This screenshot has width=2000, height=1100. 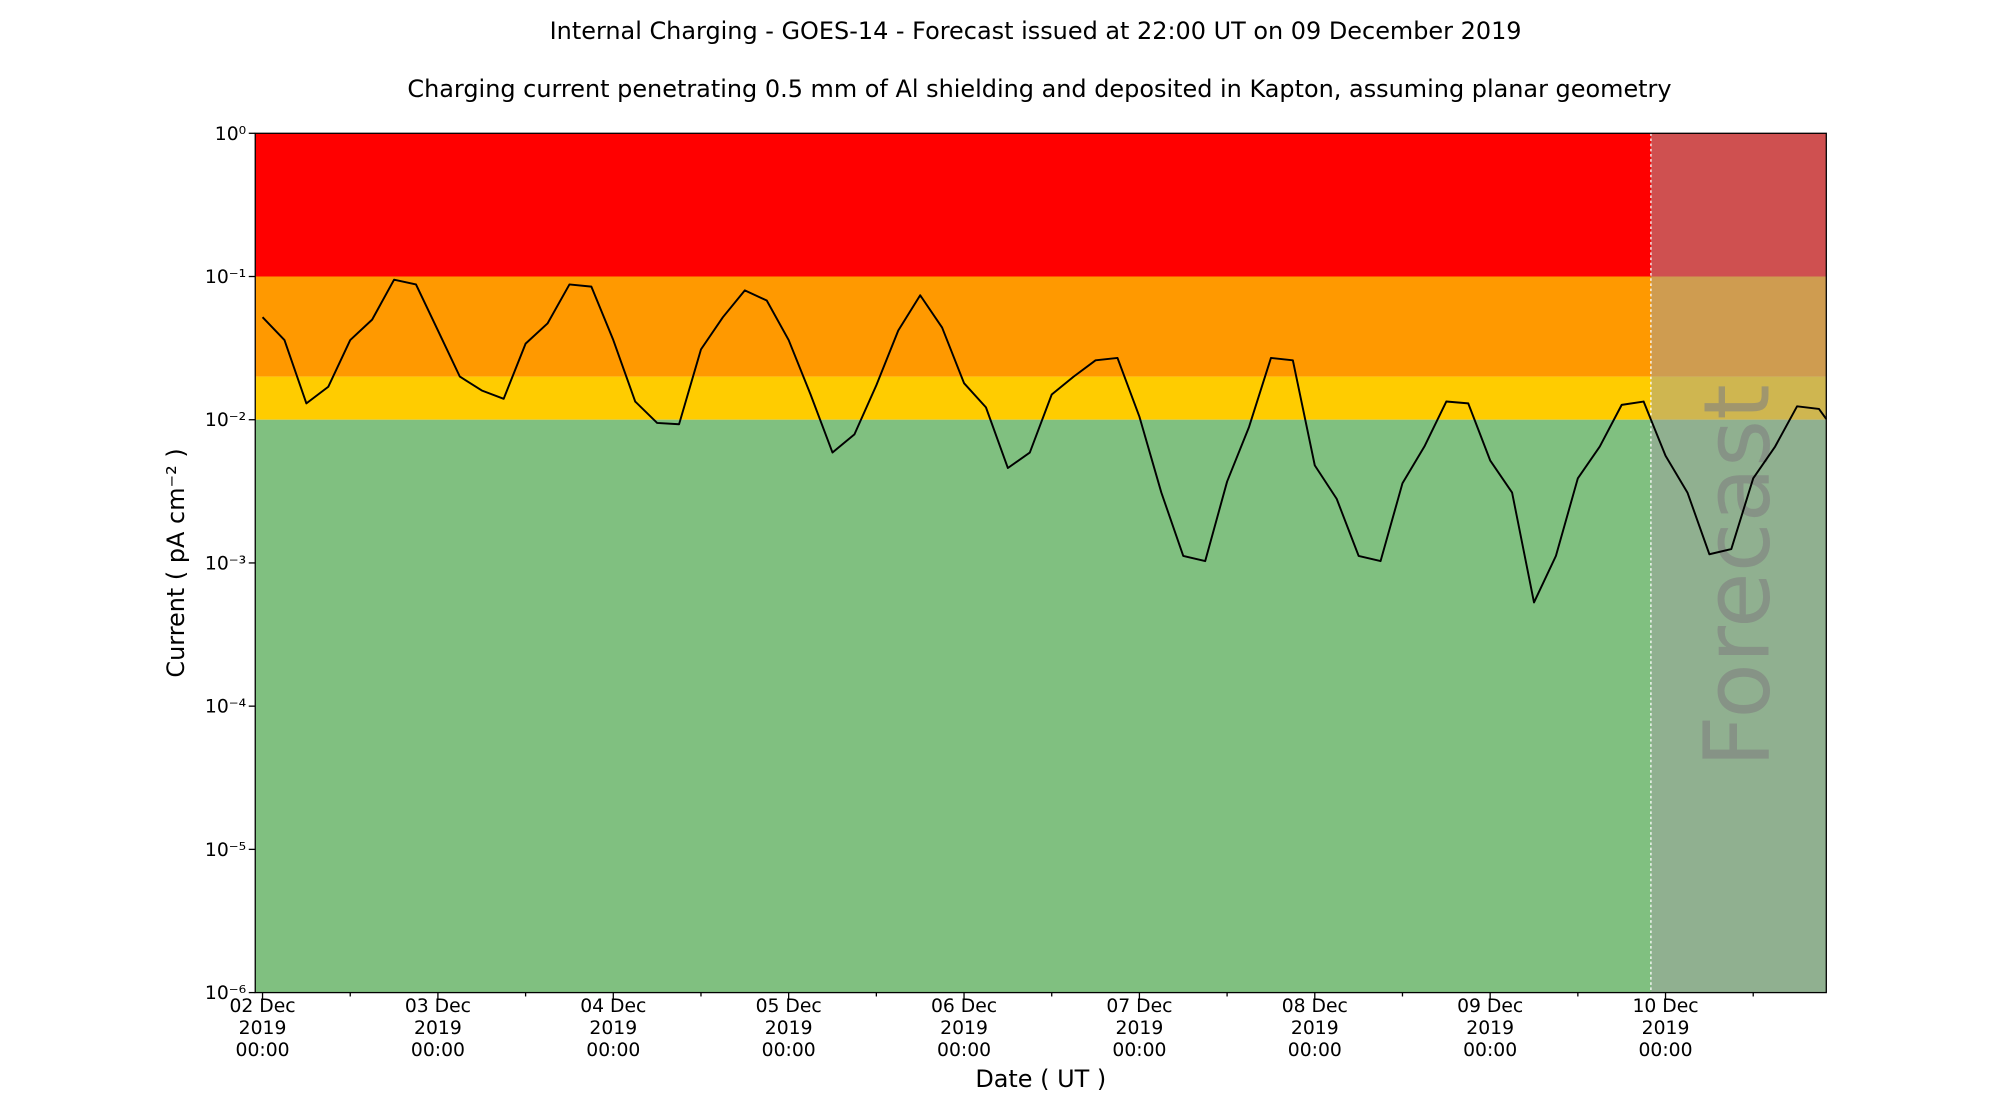 I want to click on y-tick-label: 10⁻³, so click(x=225, y=563).